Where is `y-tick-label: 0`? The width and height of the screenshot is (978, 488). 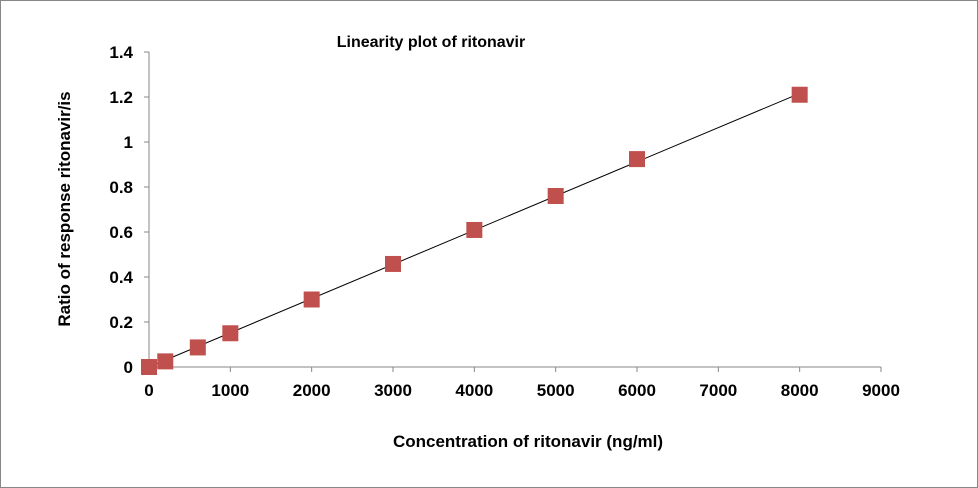
y-tick-label: 0 is located at coordinates (128, 367).